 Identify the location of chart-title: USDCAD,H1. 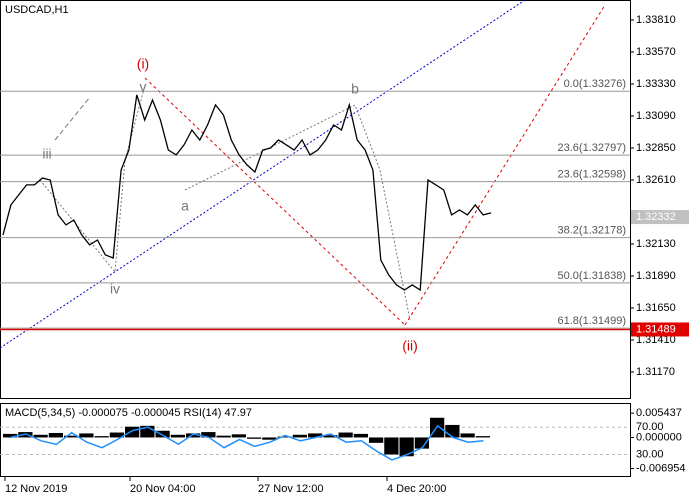
(37, 10).